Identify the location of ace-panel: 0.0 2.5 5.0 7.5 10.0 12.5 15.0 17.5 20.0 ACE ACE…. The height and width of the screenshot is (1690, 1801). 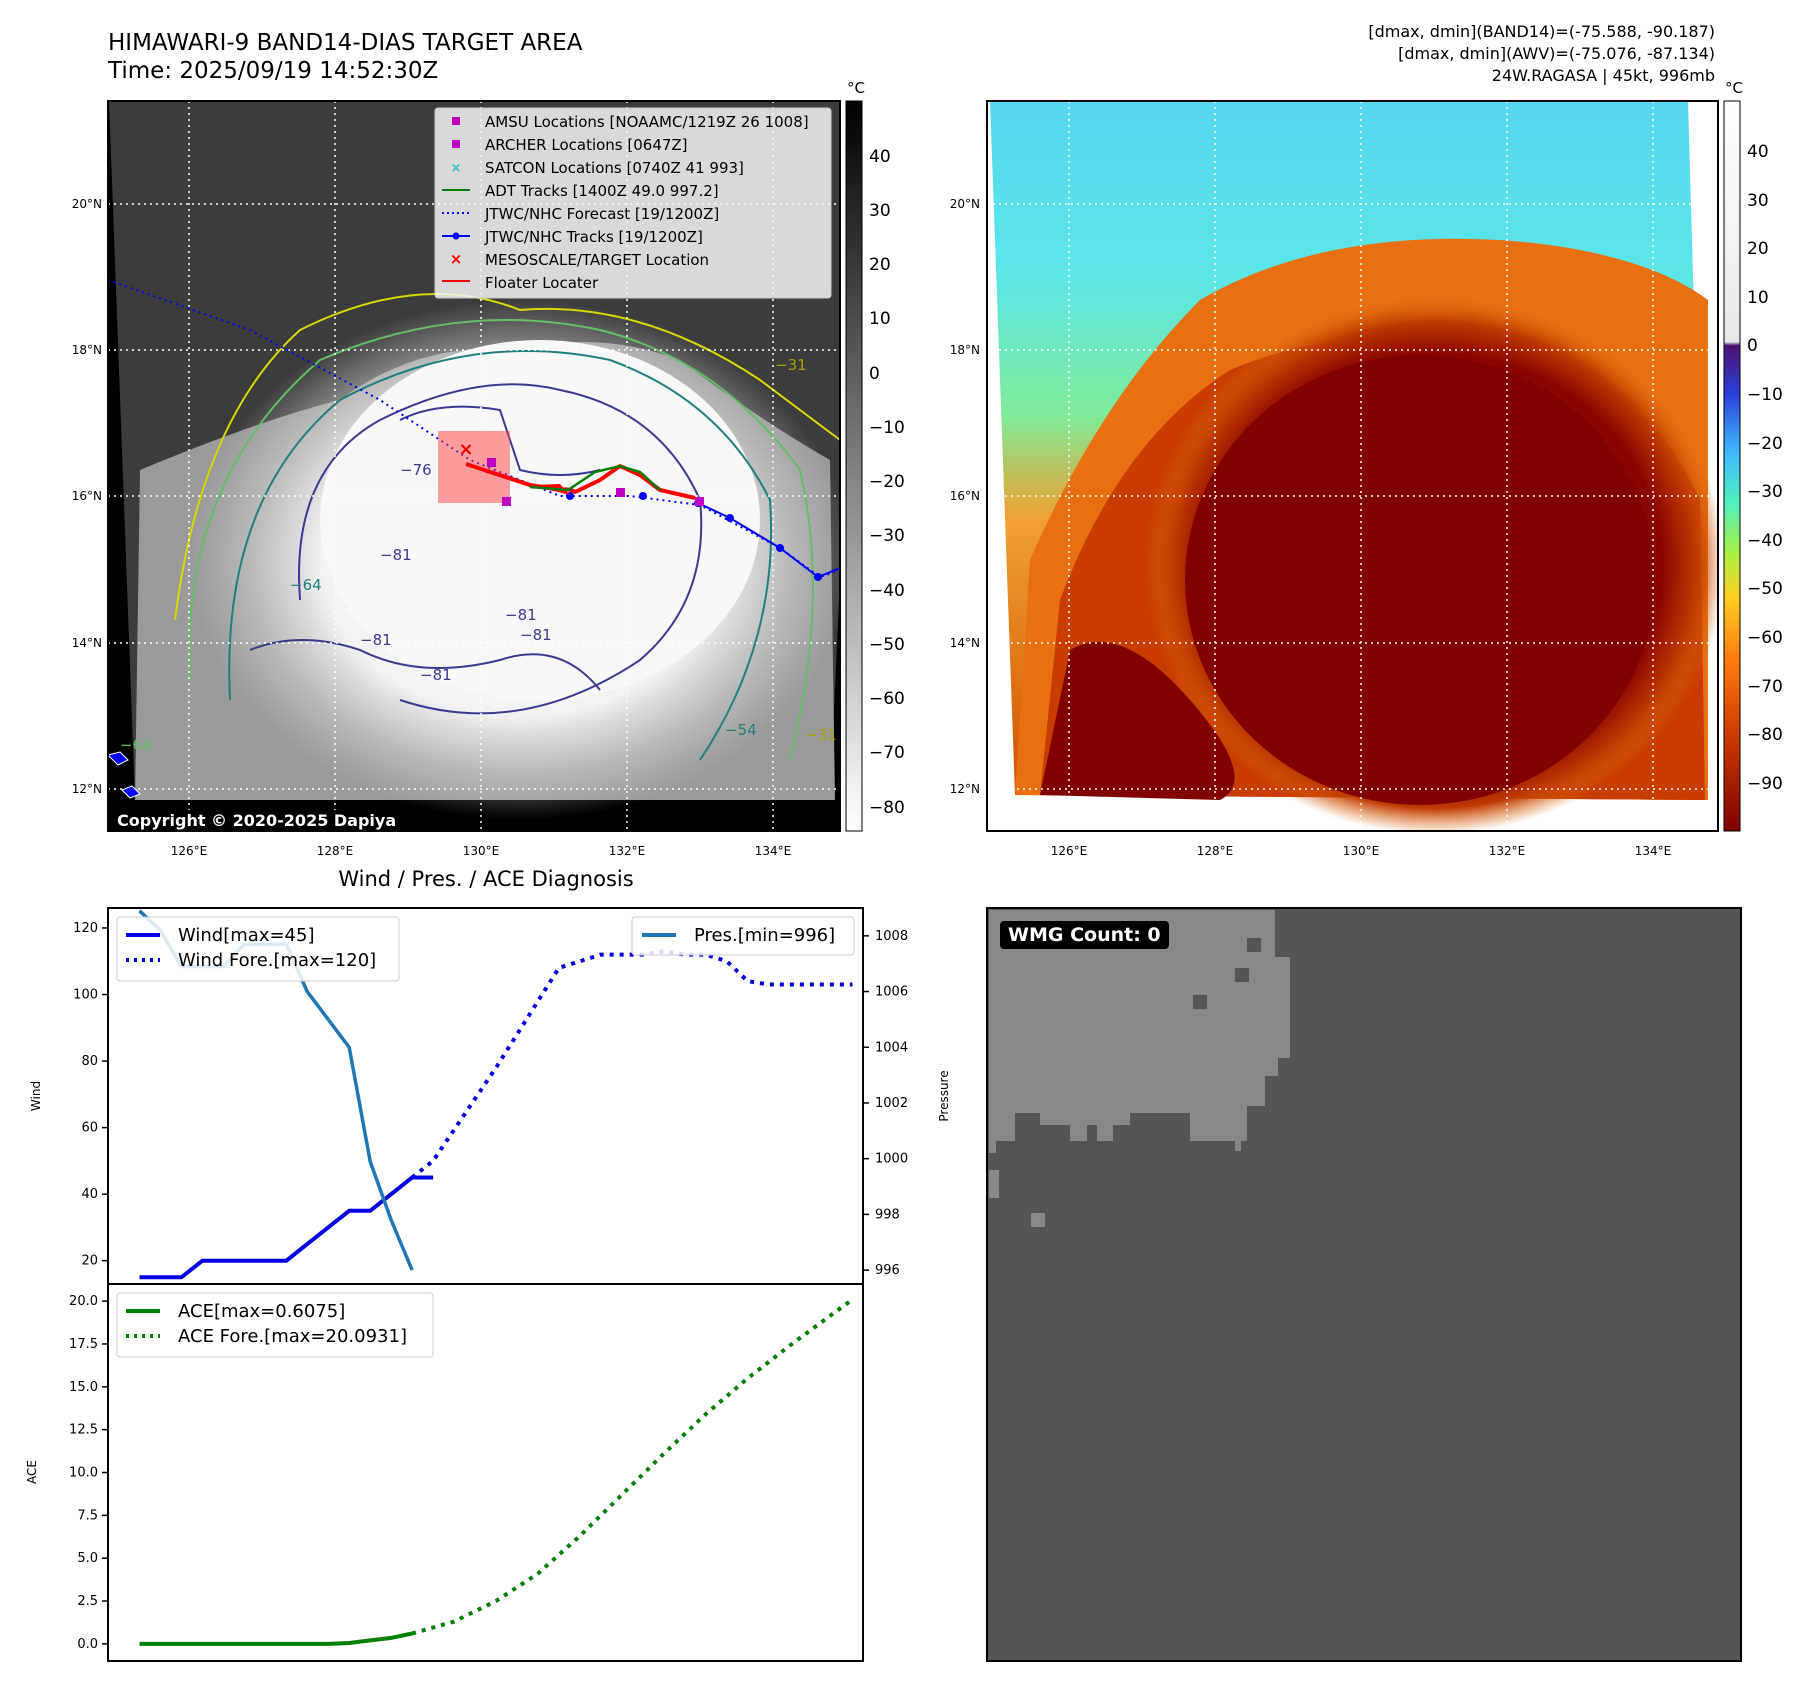
(444, 1472).